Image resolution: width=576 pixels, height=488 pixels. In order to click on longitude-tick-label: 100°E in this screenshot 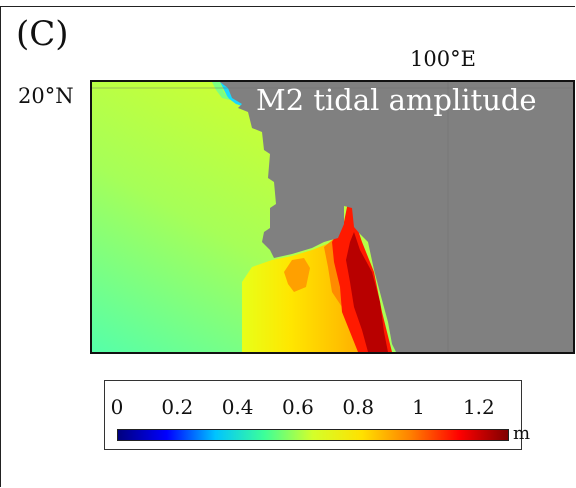, I will do `click(443, 59)`.